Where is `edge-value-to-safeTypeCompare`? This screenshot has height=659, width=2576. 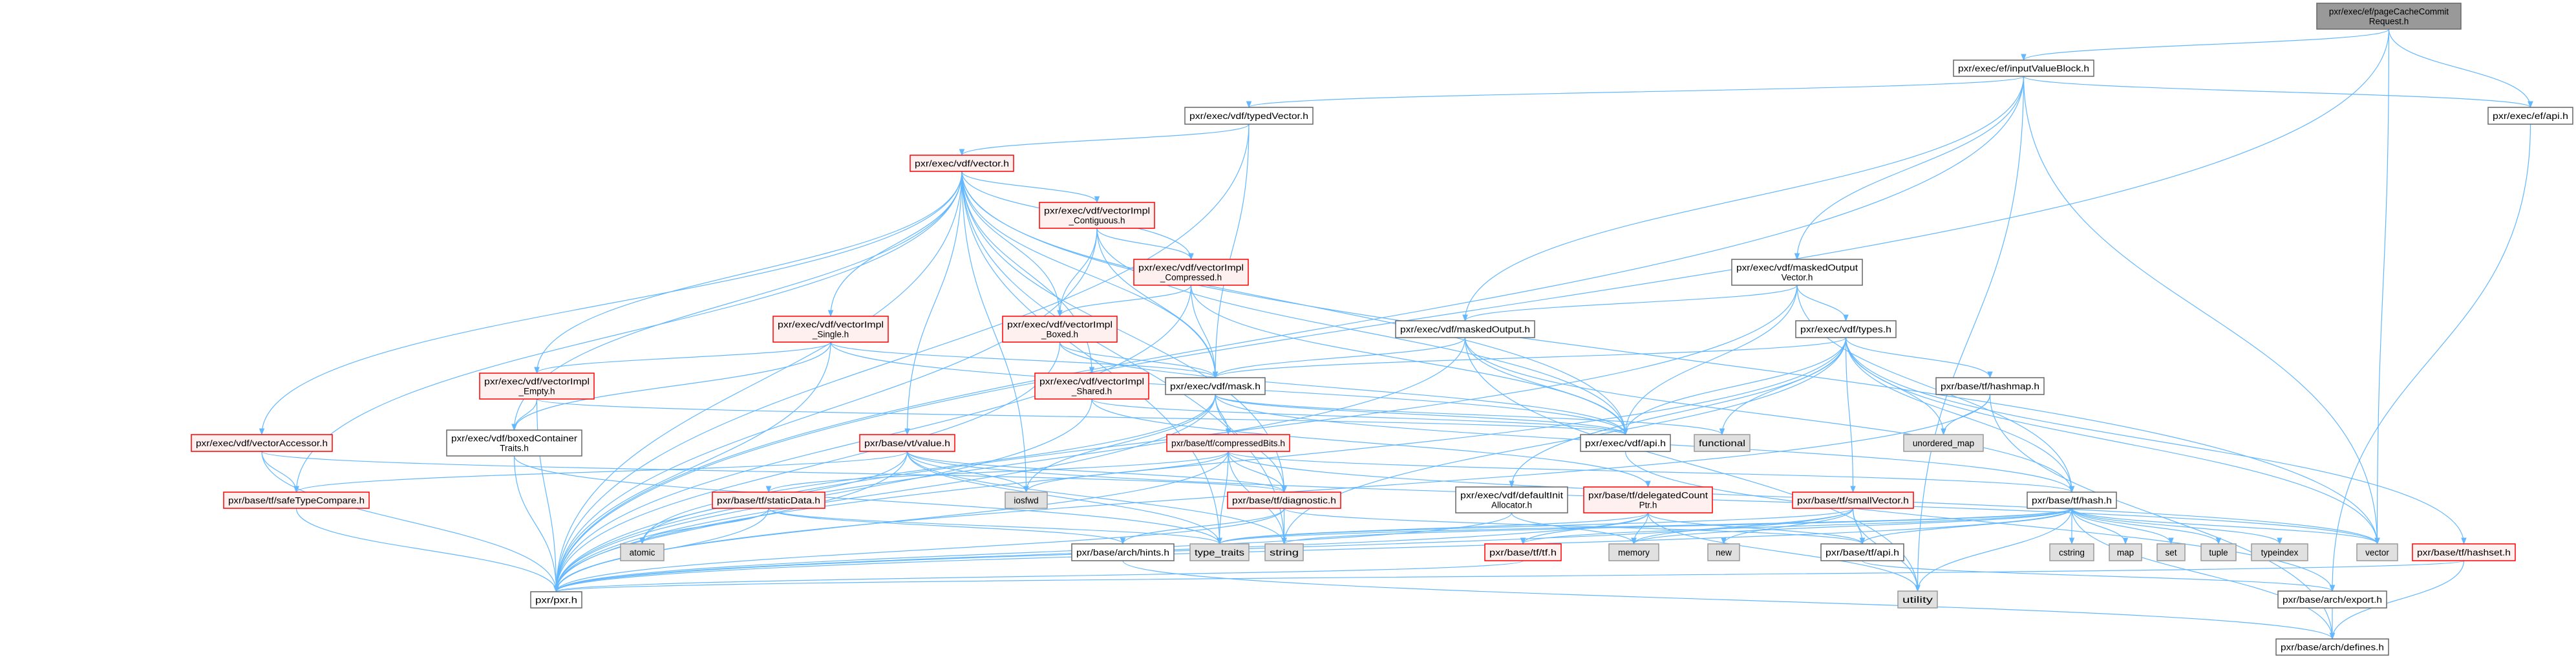 edge-value-to-safeTypeCompare is located at coordinates (600, 472).